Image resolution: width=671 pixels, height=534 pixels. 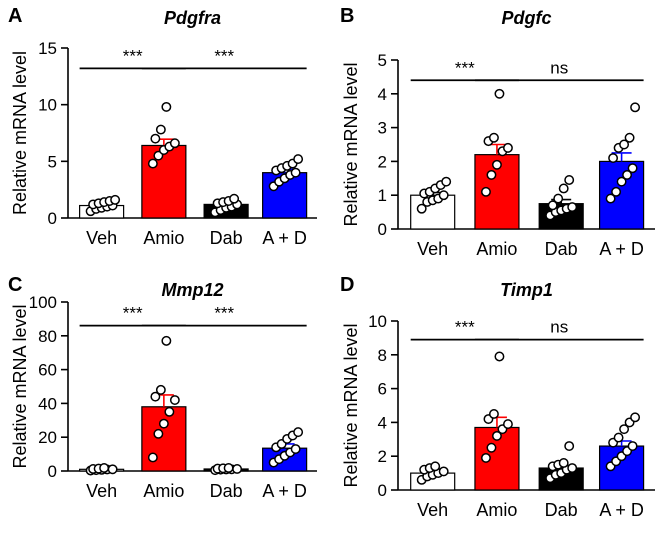 I want to click on y-tick-label: 6, so click(x=382, y=389).